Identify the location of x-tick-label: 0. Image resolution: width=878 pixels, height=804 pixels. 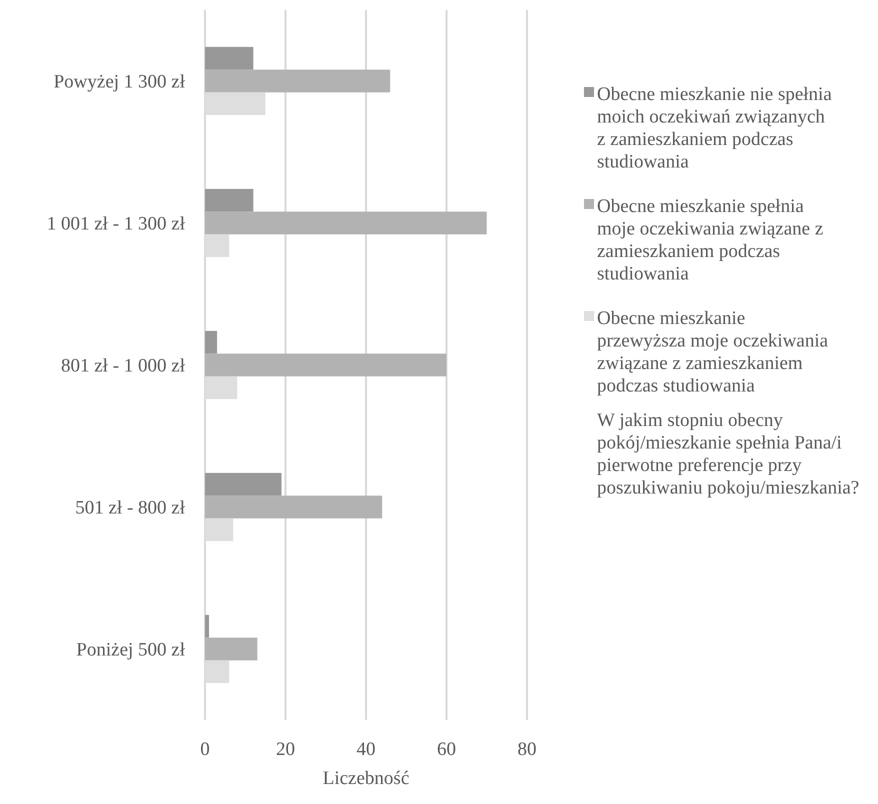
(205, 749).